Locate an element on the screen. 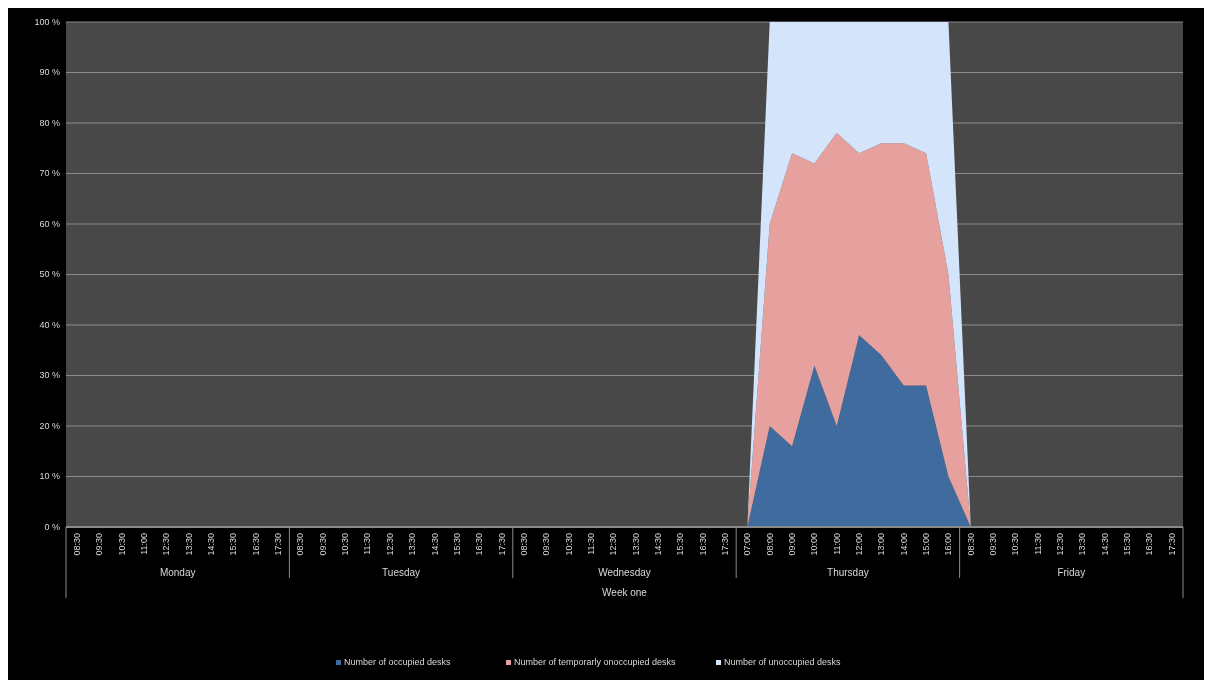 The height and width of the screenshot is (688, 1212). y-tick-label: 80 % is located at coordinates (49, 122).